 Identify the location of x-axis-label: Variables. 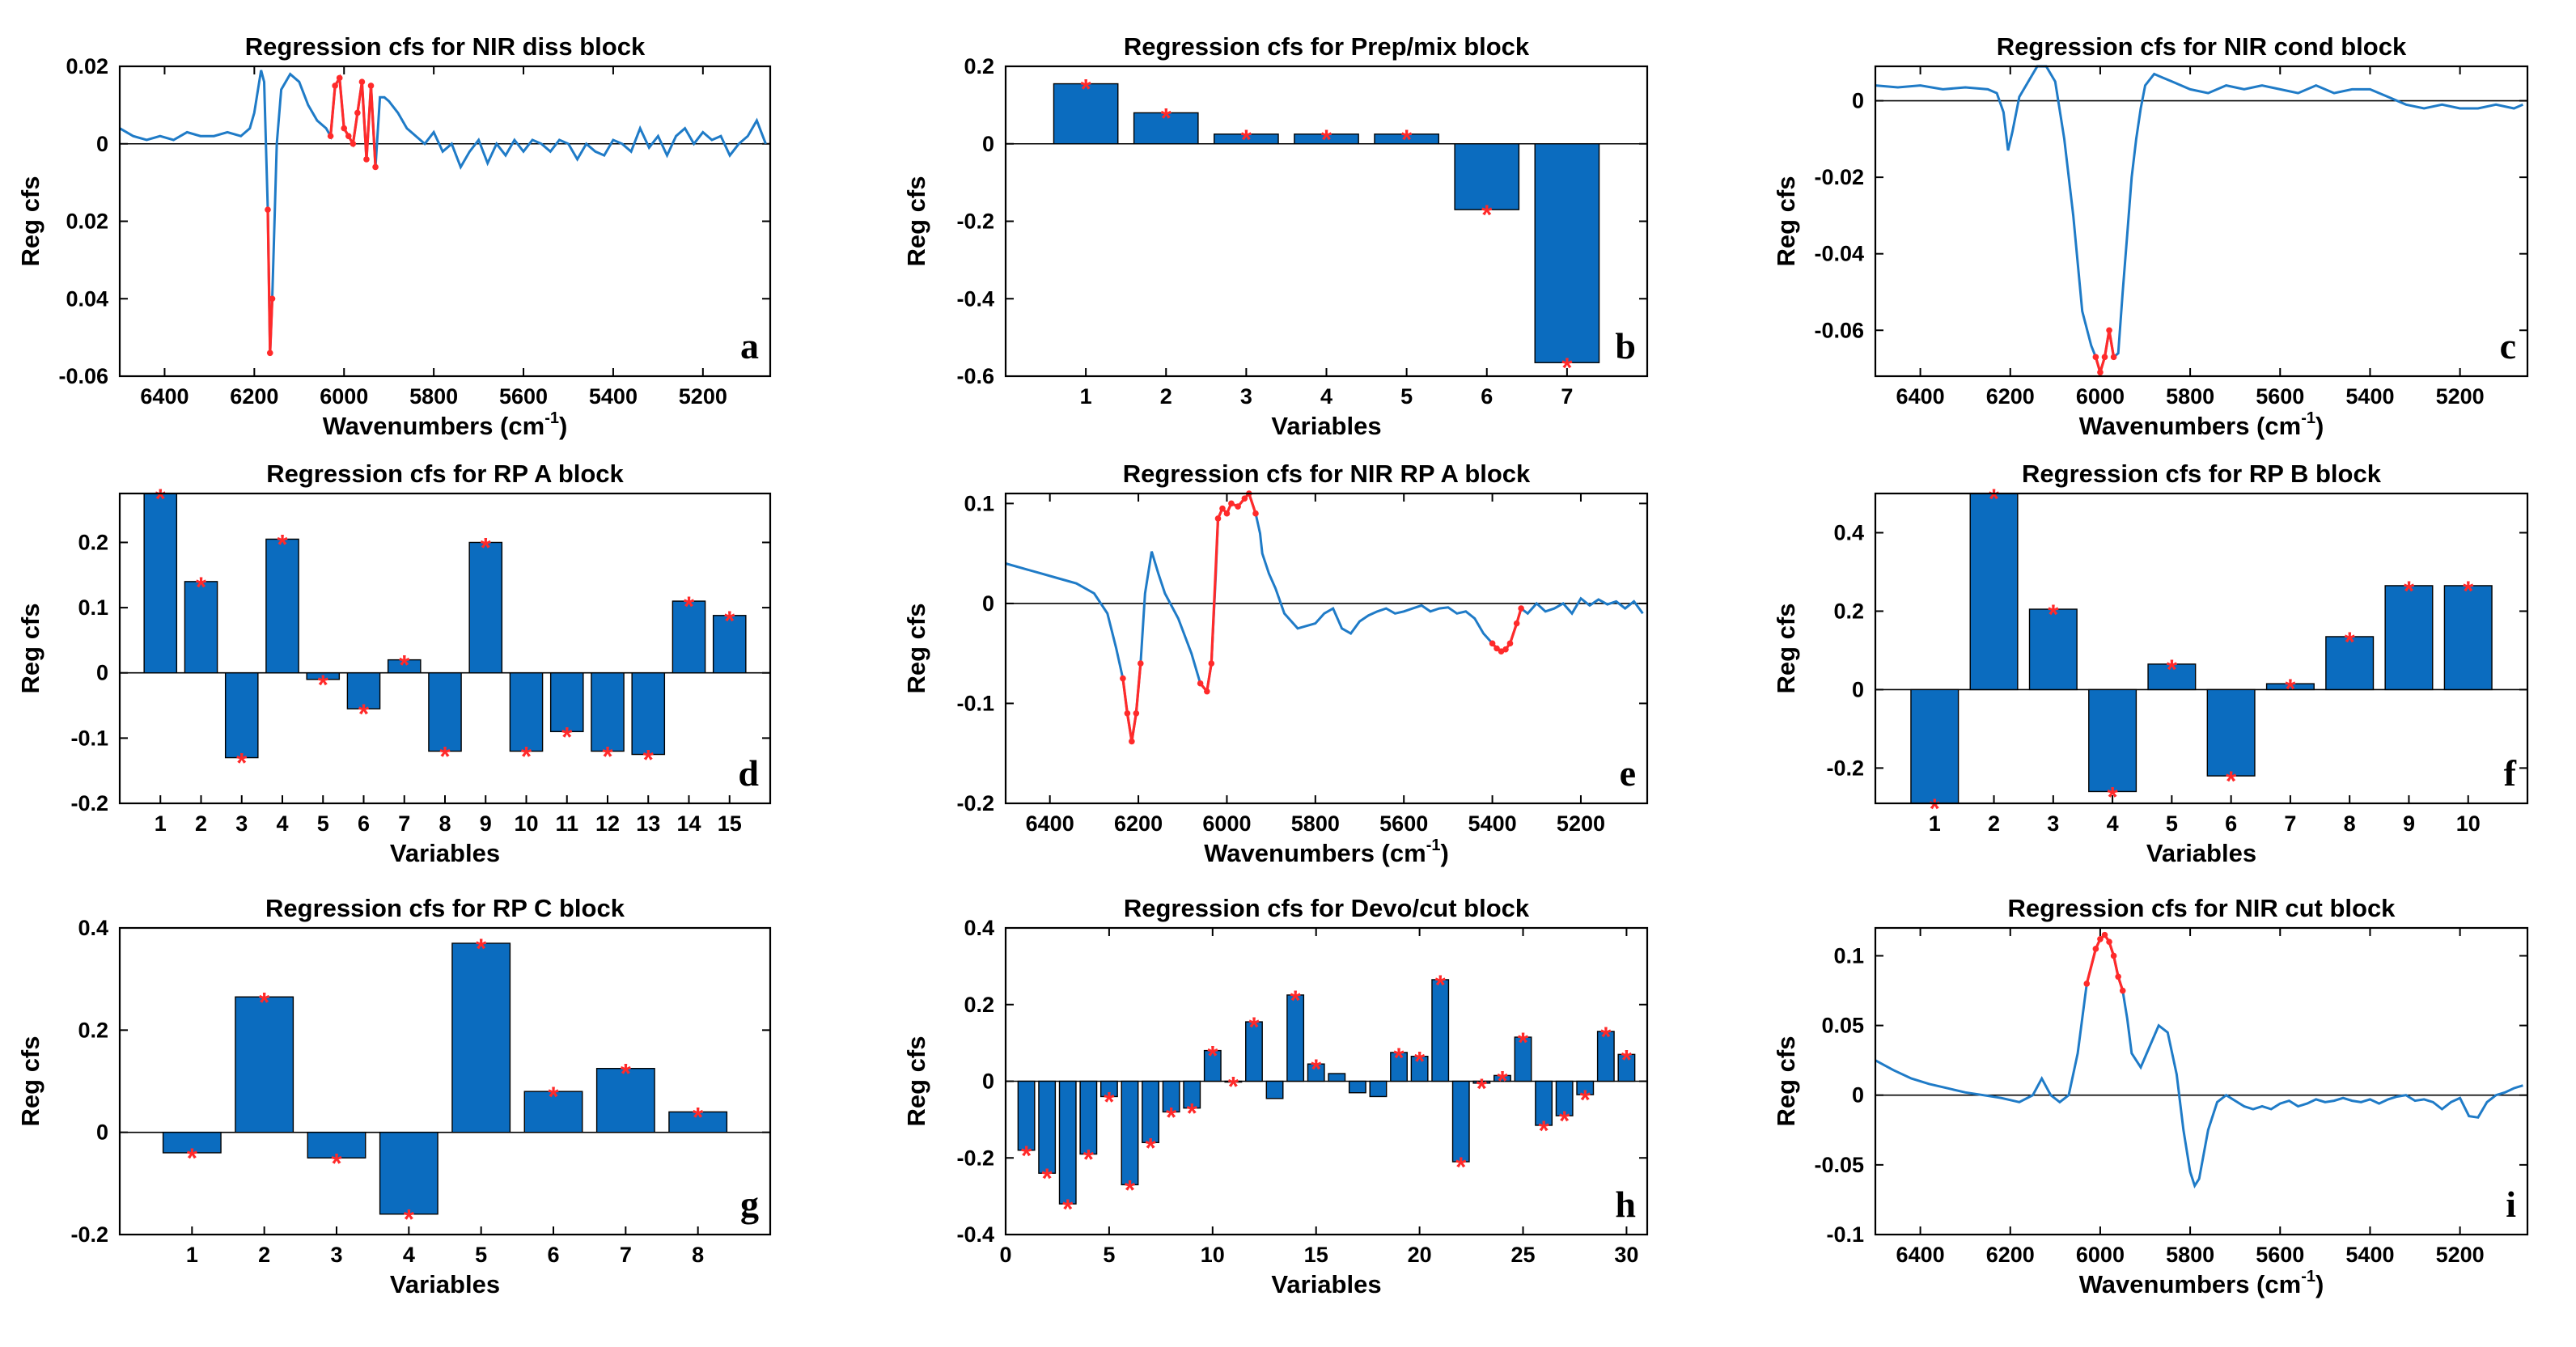
(1326, 1284).